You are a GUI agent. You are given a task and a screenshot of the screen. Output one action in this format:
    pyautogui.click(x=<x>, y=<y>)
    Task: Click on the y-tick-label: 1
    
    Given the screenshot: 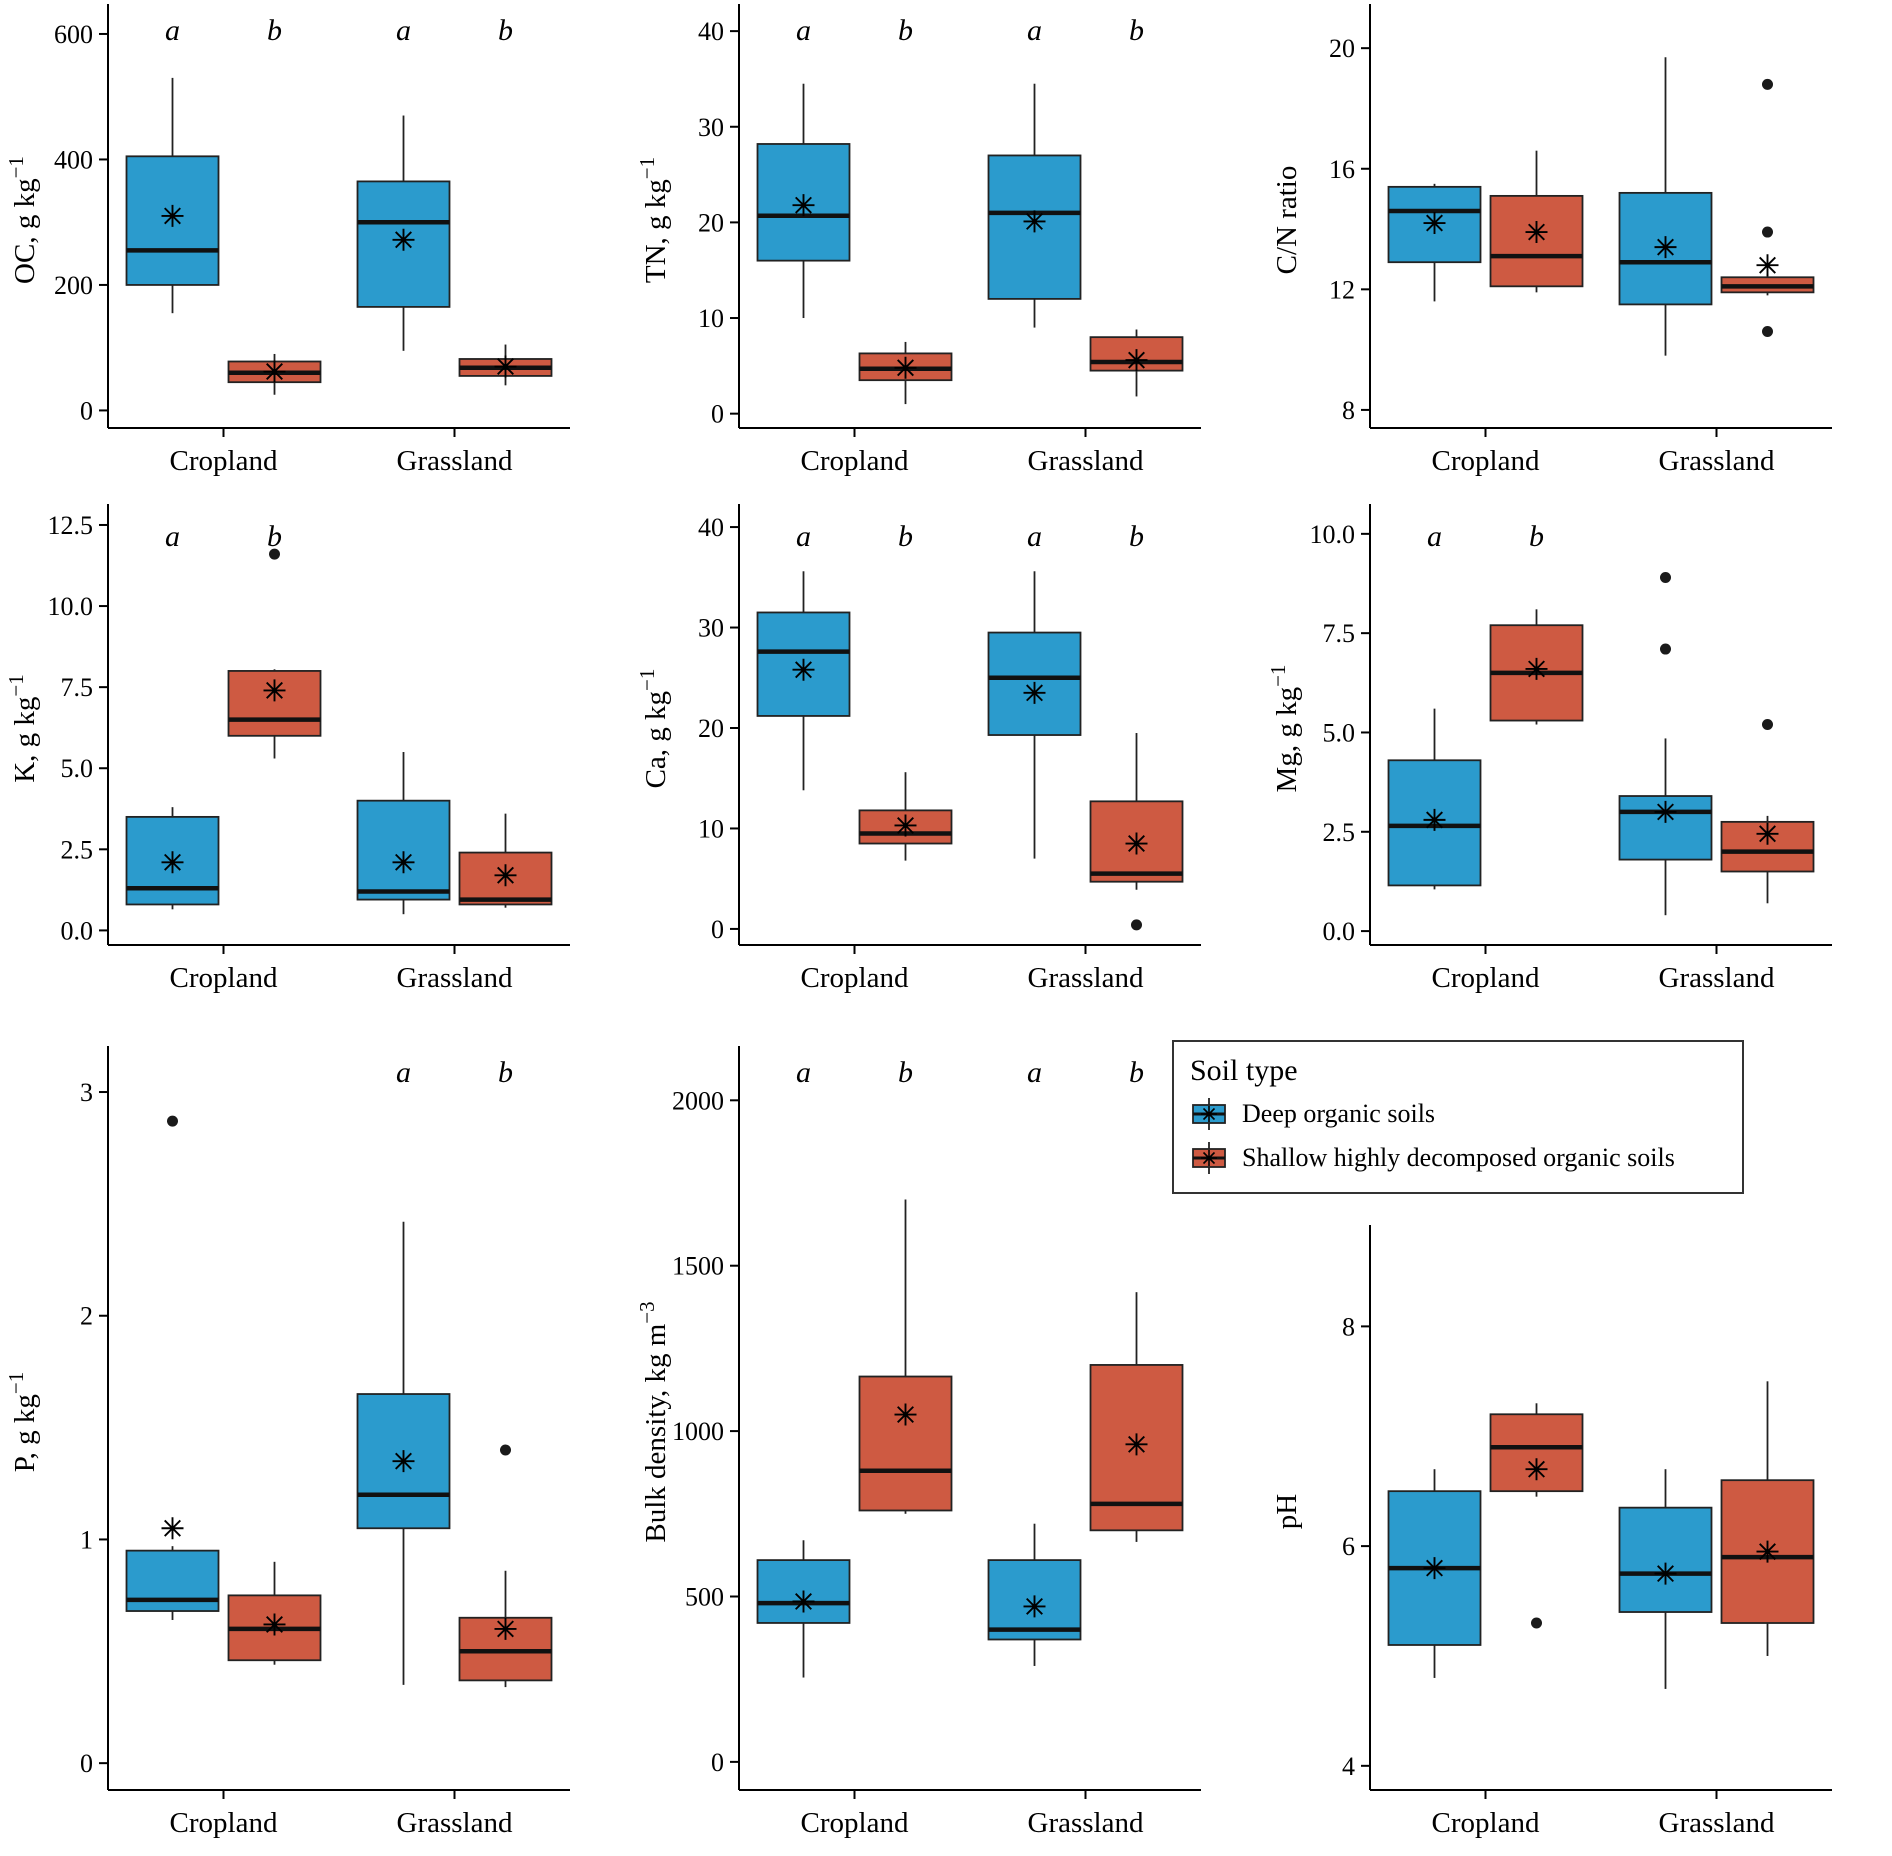 What is the action you would take?
    pyautogui.click(x=86, y=1539)
    